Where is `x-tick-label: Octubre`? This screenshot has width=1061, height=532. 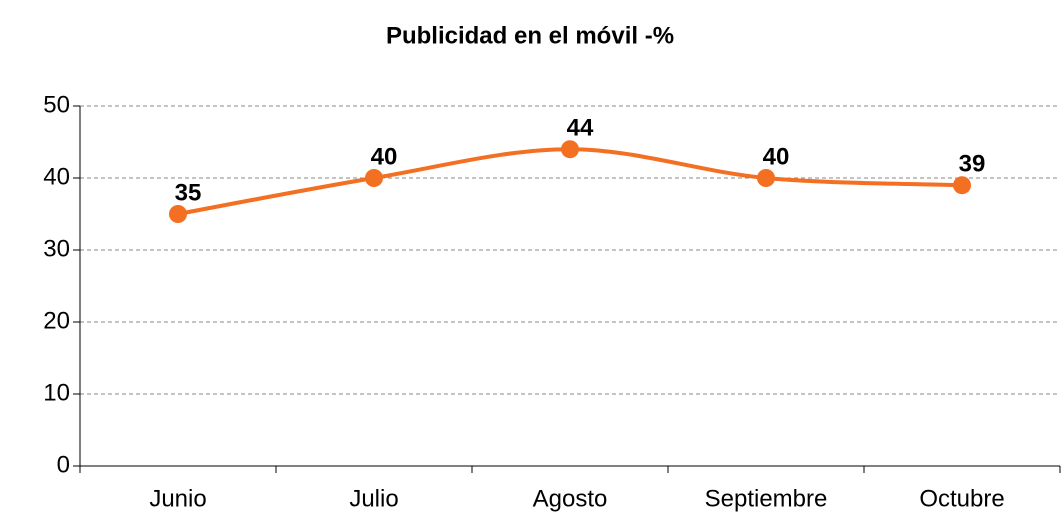 x-tick-label: Octubre is located at coordinates (961, 498).